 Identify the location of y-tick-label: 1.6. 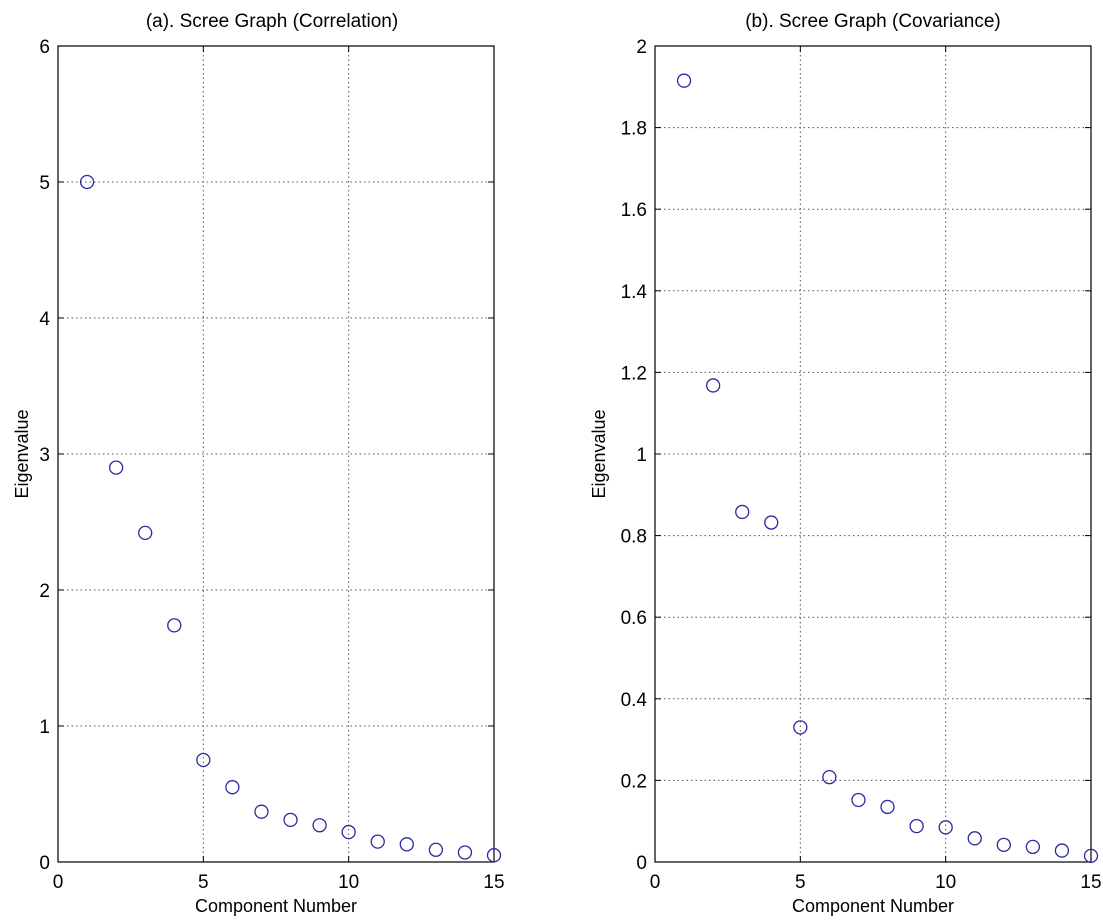
(634, 210).